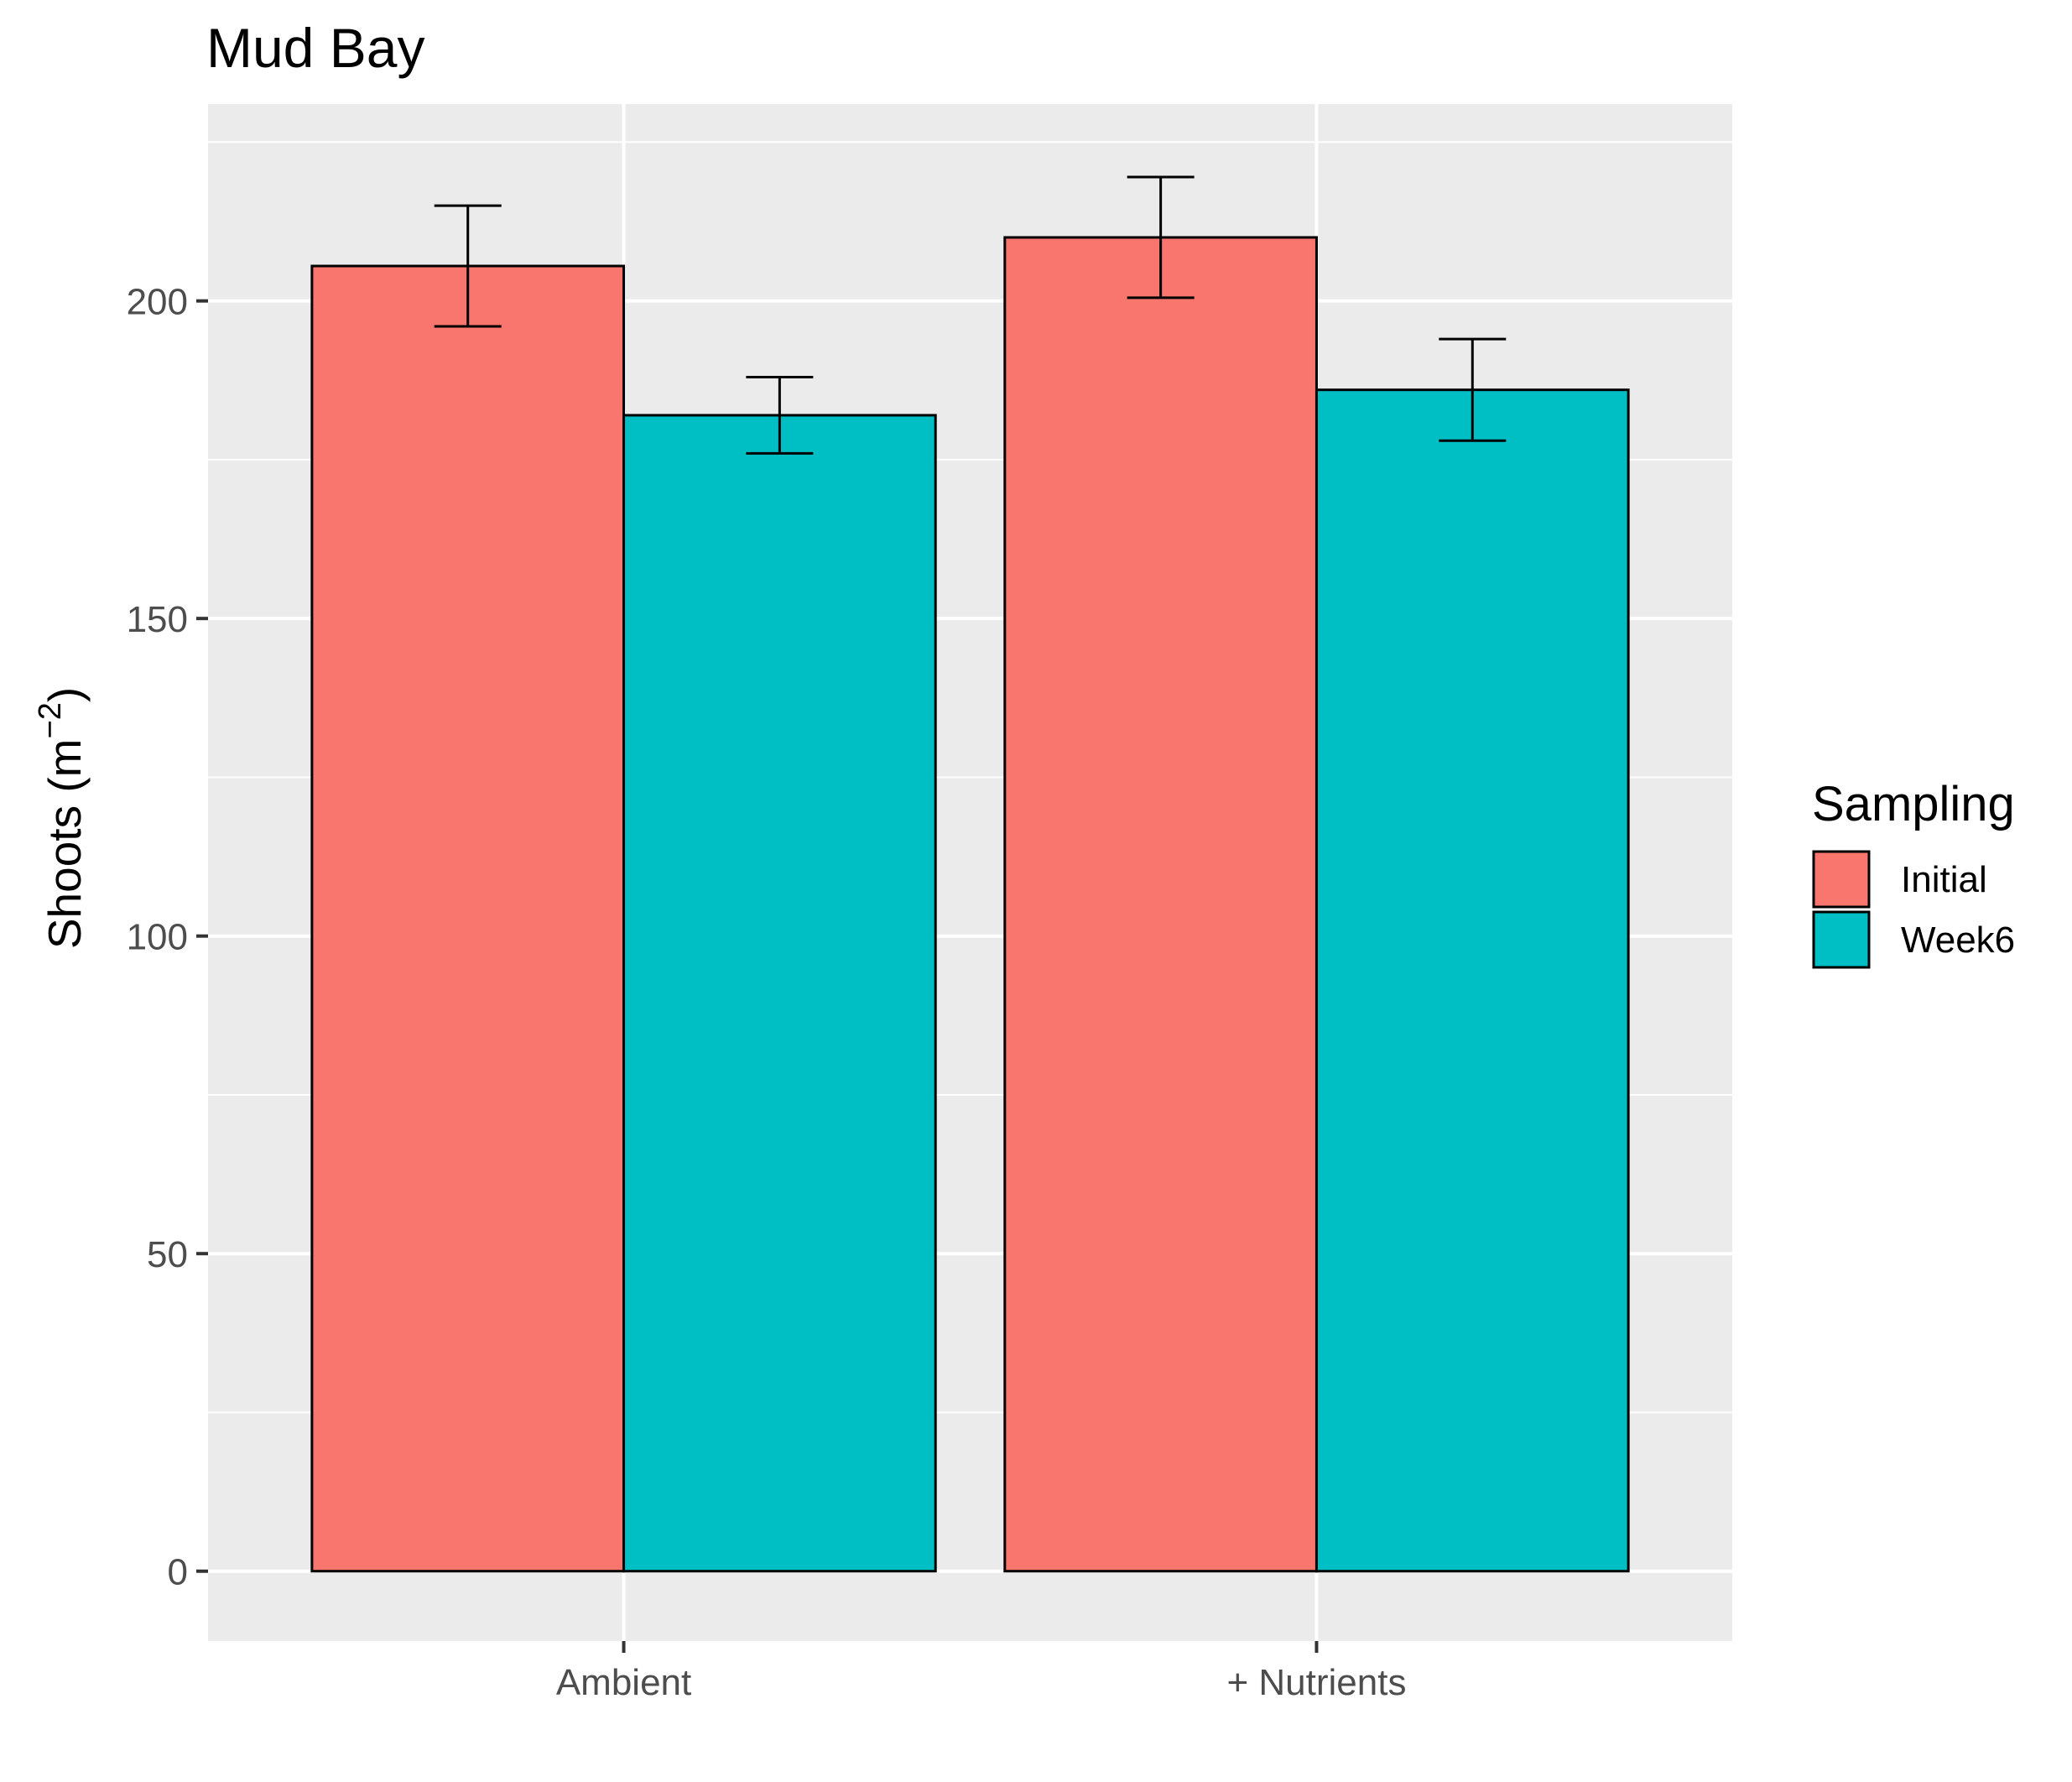 The width and height of the screenshot is (2072, 1782). I want to click on y-tick-label: 0, so click(178, 1572).